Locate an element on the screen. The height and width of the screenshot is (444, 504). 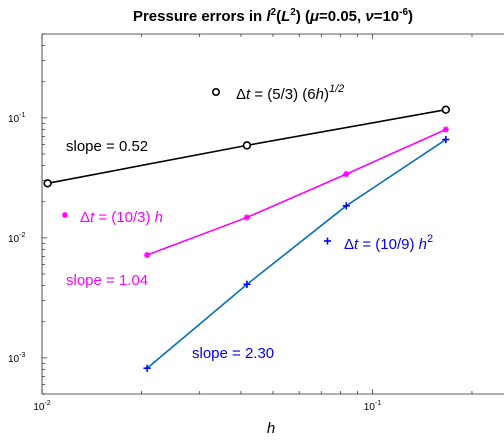
x-axis-label: h is located at coordinates (271, 428).